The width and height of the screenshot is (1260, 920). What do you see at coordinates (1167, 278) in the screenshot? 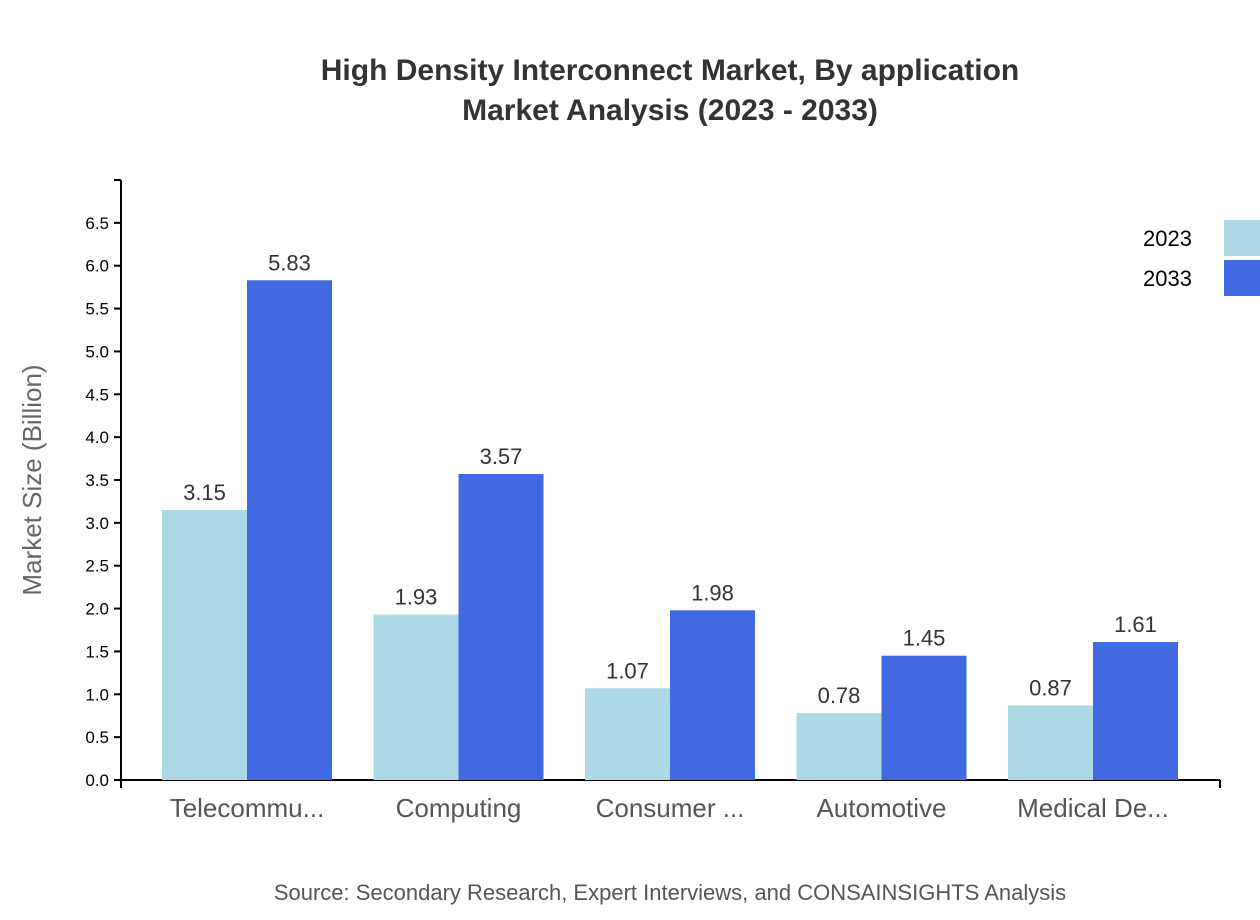
I see `legend-label: 2033` at bounding box center [1167, 278].